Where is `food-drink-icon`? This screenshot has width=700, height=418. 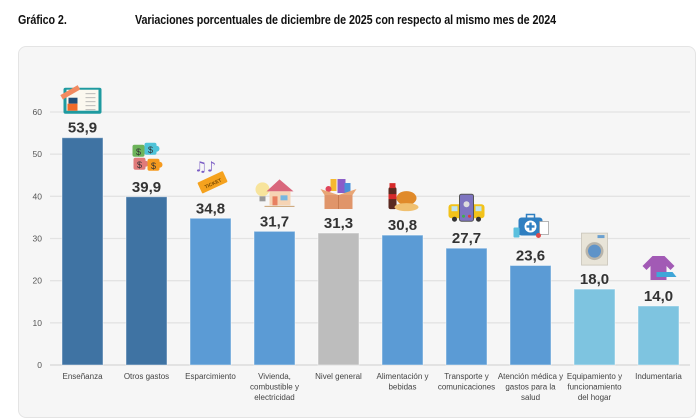 food-drink-icon is located at coordinates (403, 197).